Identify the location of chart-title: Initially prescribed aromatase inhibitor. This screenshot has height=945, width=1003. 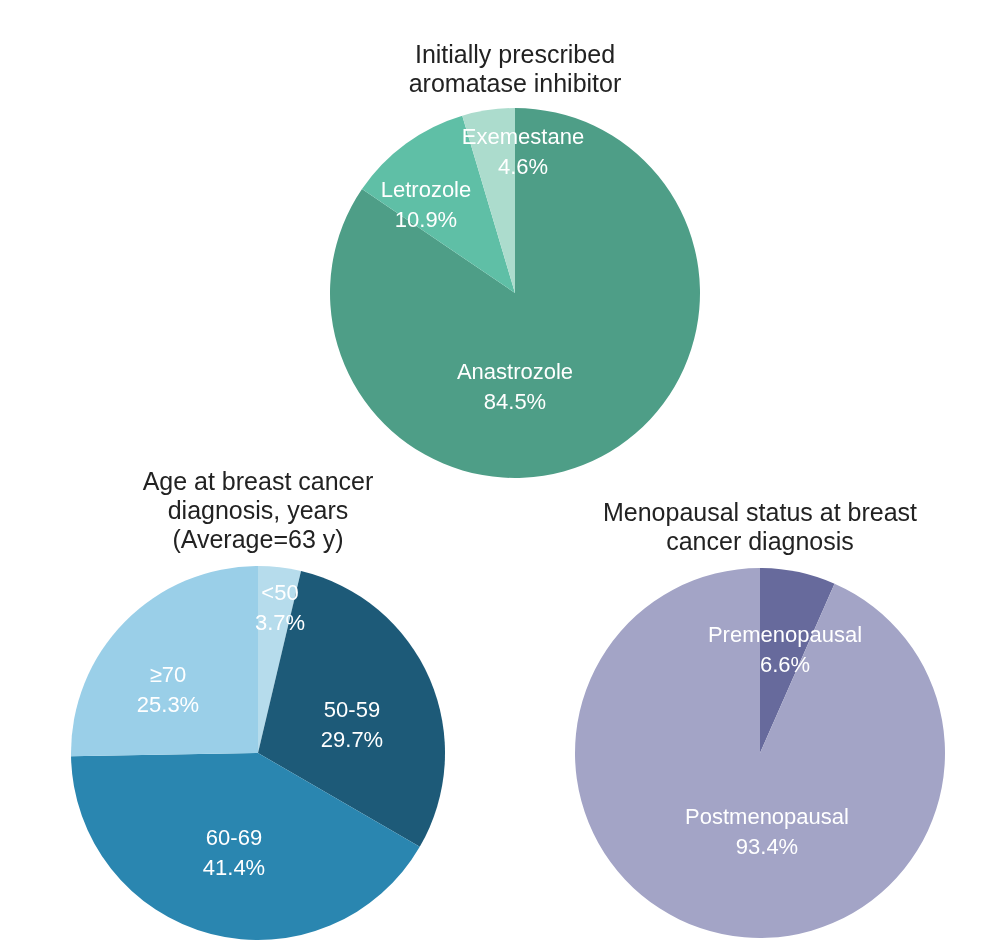
(515, 68).